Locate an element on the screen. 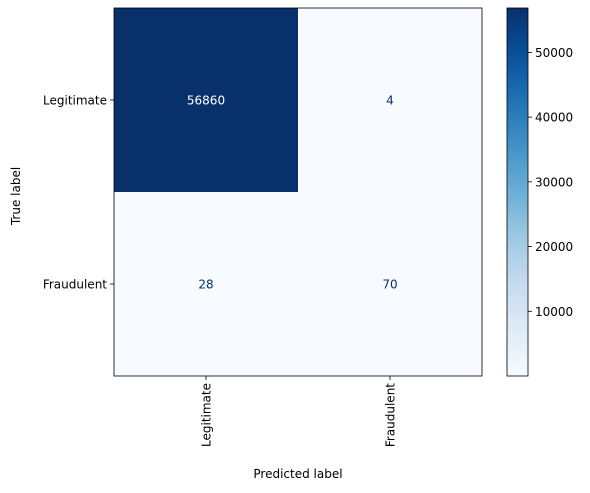 Image resolution: width=590 pixels, height=493 pixels. y-tick-label: Legitimate is located at coordinates (75, 101).